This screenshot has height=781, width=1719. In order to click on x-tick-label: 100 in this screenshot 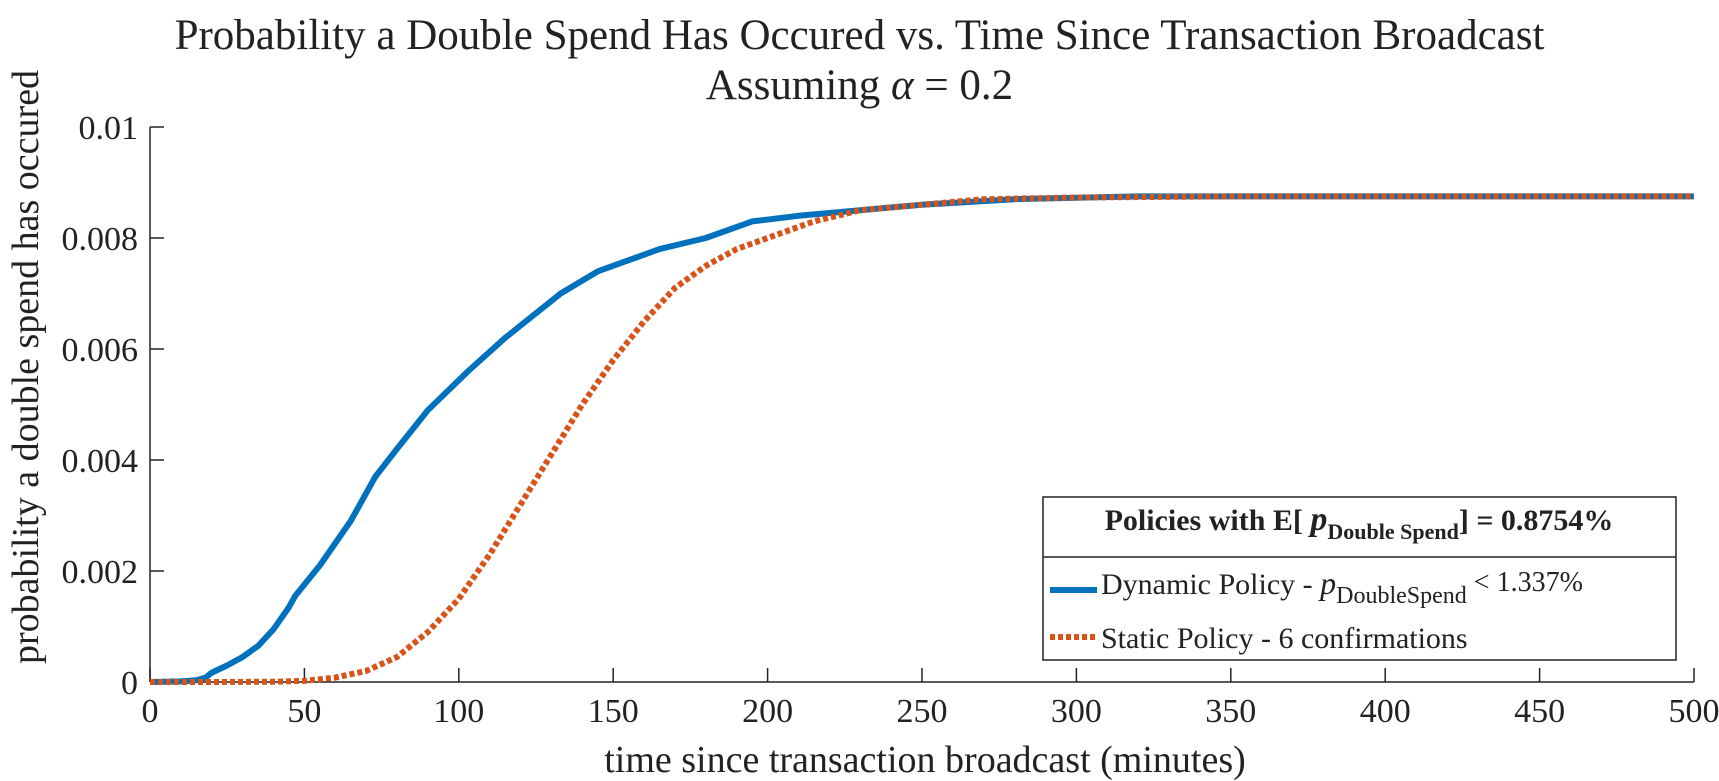, I will do `click(458, 711)`.